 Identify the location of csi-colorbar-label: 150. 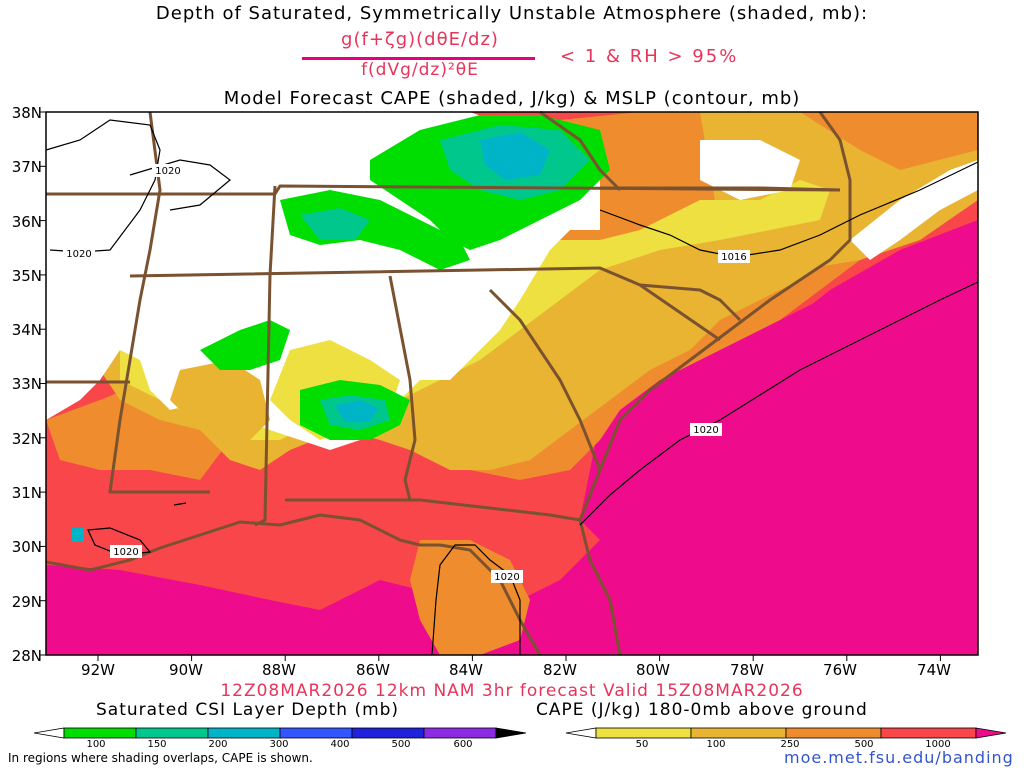
(157, 744).